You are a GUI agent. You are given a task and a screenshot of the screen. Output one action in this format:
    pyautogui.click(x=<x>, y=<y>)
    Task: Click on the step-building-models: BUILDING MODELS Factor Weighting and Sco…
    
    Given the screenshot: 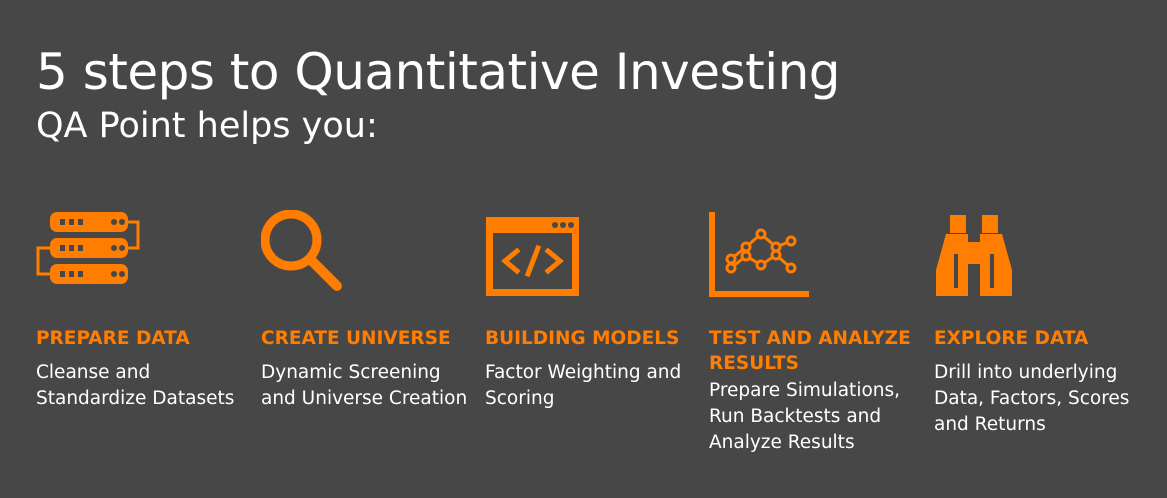 What is the action you would take?
    pyautogui.click(x=595, y=307)
    